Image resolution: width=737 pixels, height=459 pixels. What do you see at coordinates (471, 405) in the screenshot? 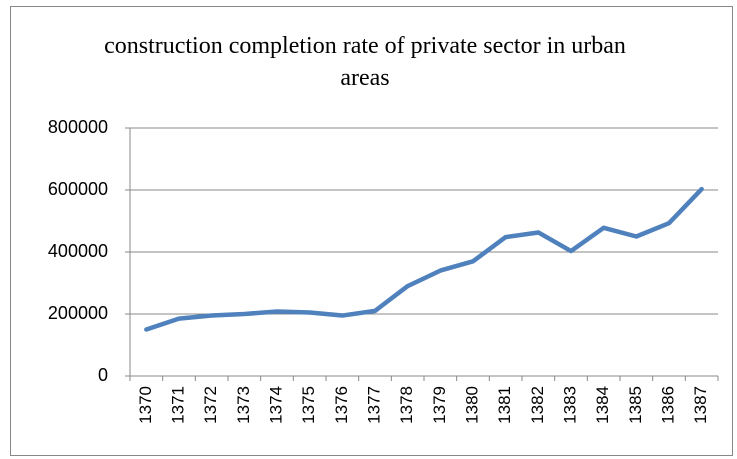
I see `x-tick-label: 1380` at bounding box center [471, 405].